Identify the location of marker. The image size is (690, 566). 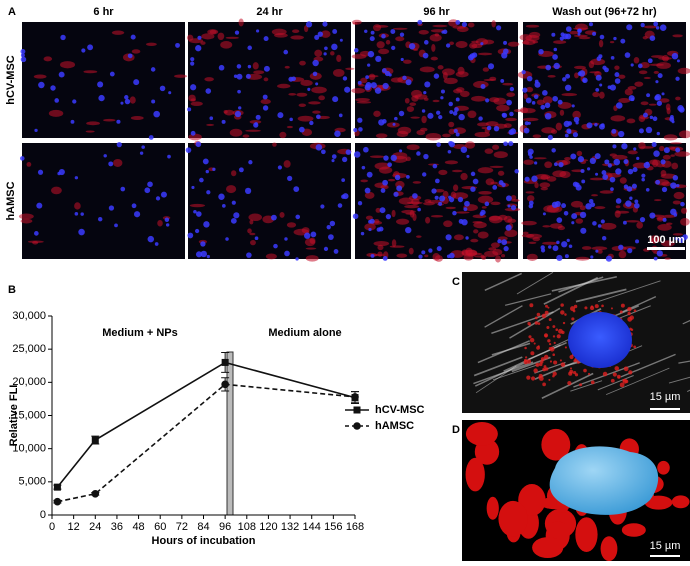
(57, 501).